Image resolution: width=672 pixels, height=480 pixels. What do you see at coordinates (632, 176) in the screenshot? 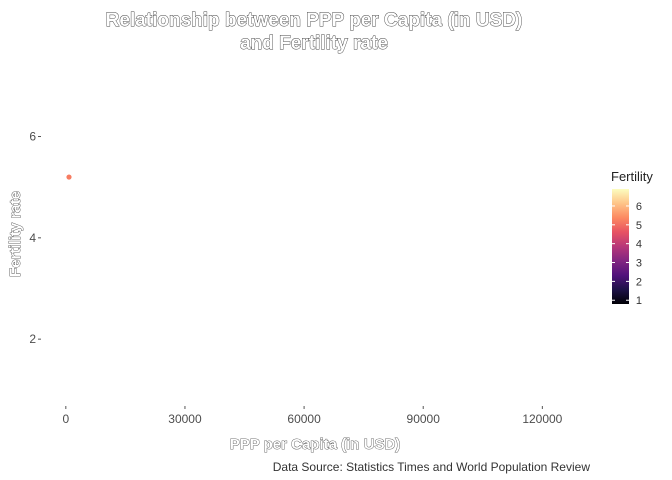
I see `legend-title: Fertility` at bounding box center [632, 176].